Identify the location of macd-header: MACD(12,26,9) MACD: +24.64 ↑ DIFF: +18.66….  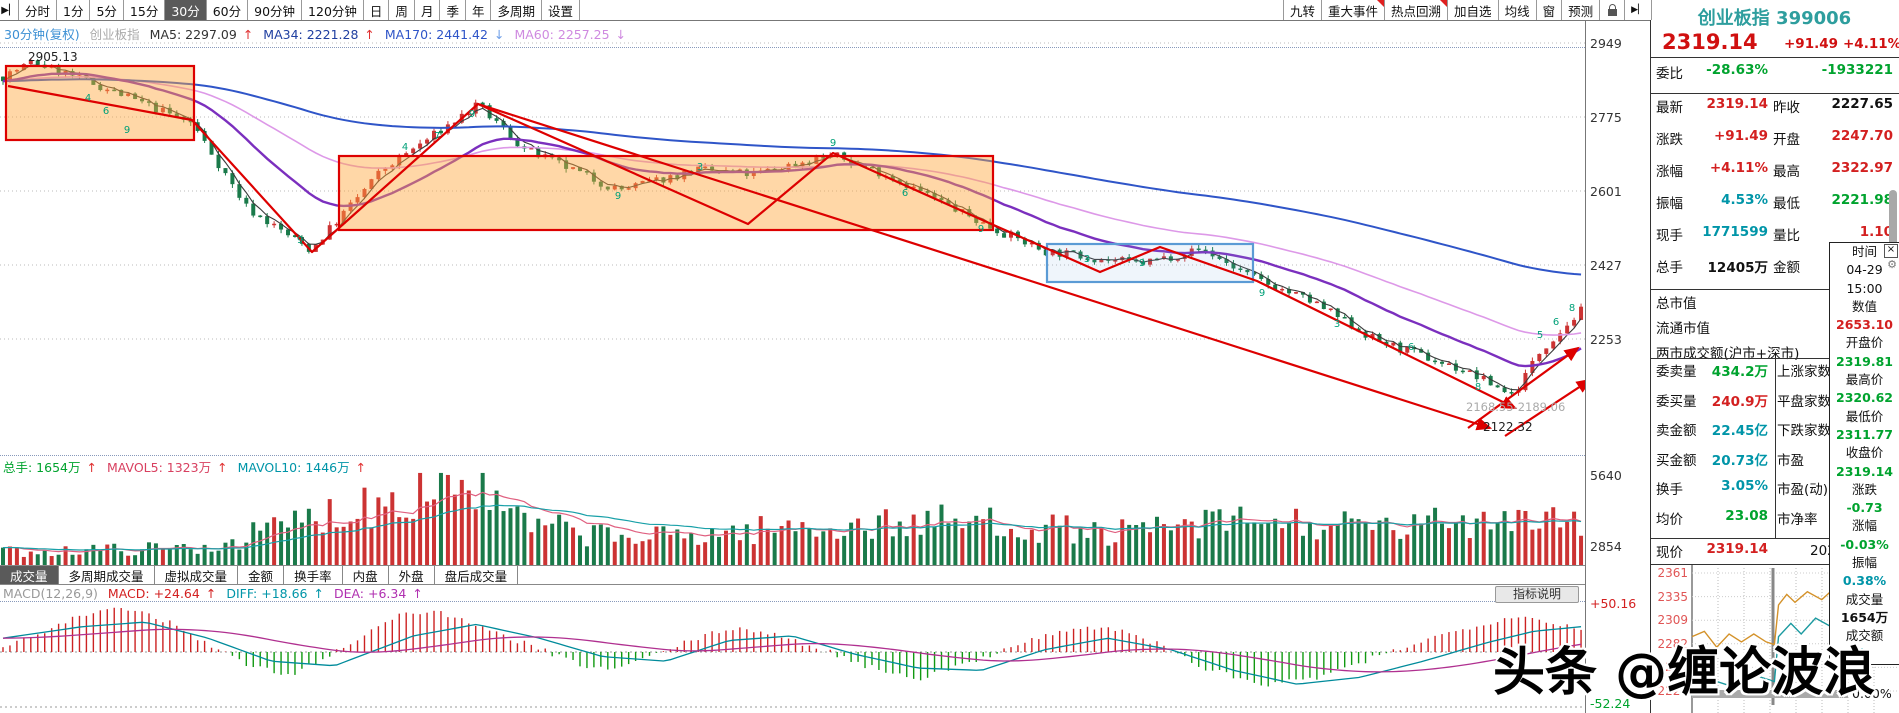
(216, 593).